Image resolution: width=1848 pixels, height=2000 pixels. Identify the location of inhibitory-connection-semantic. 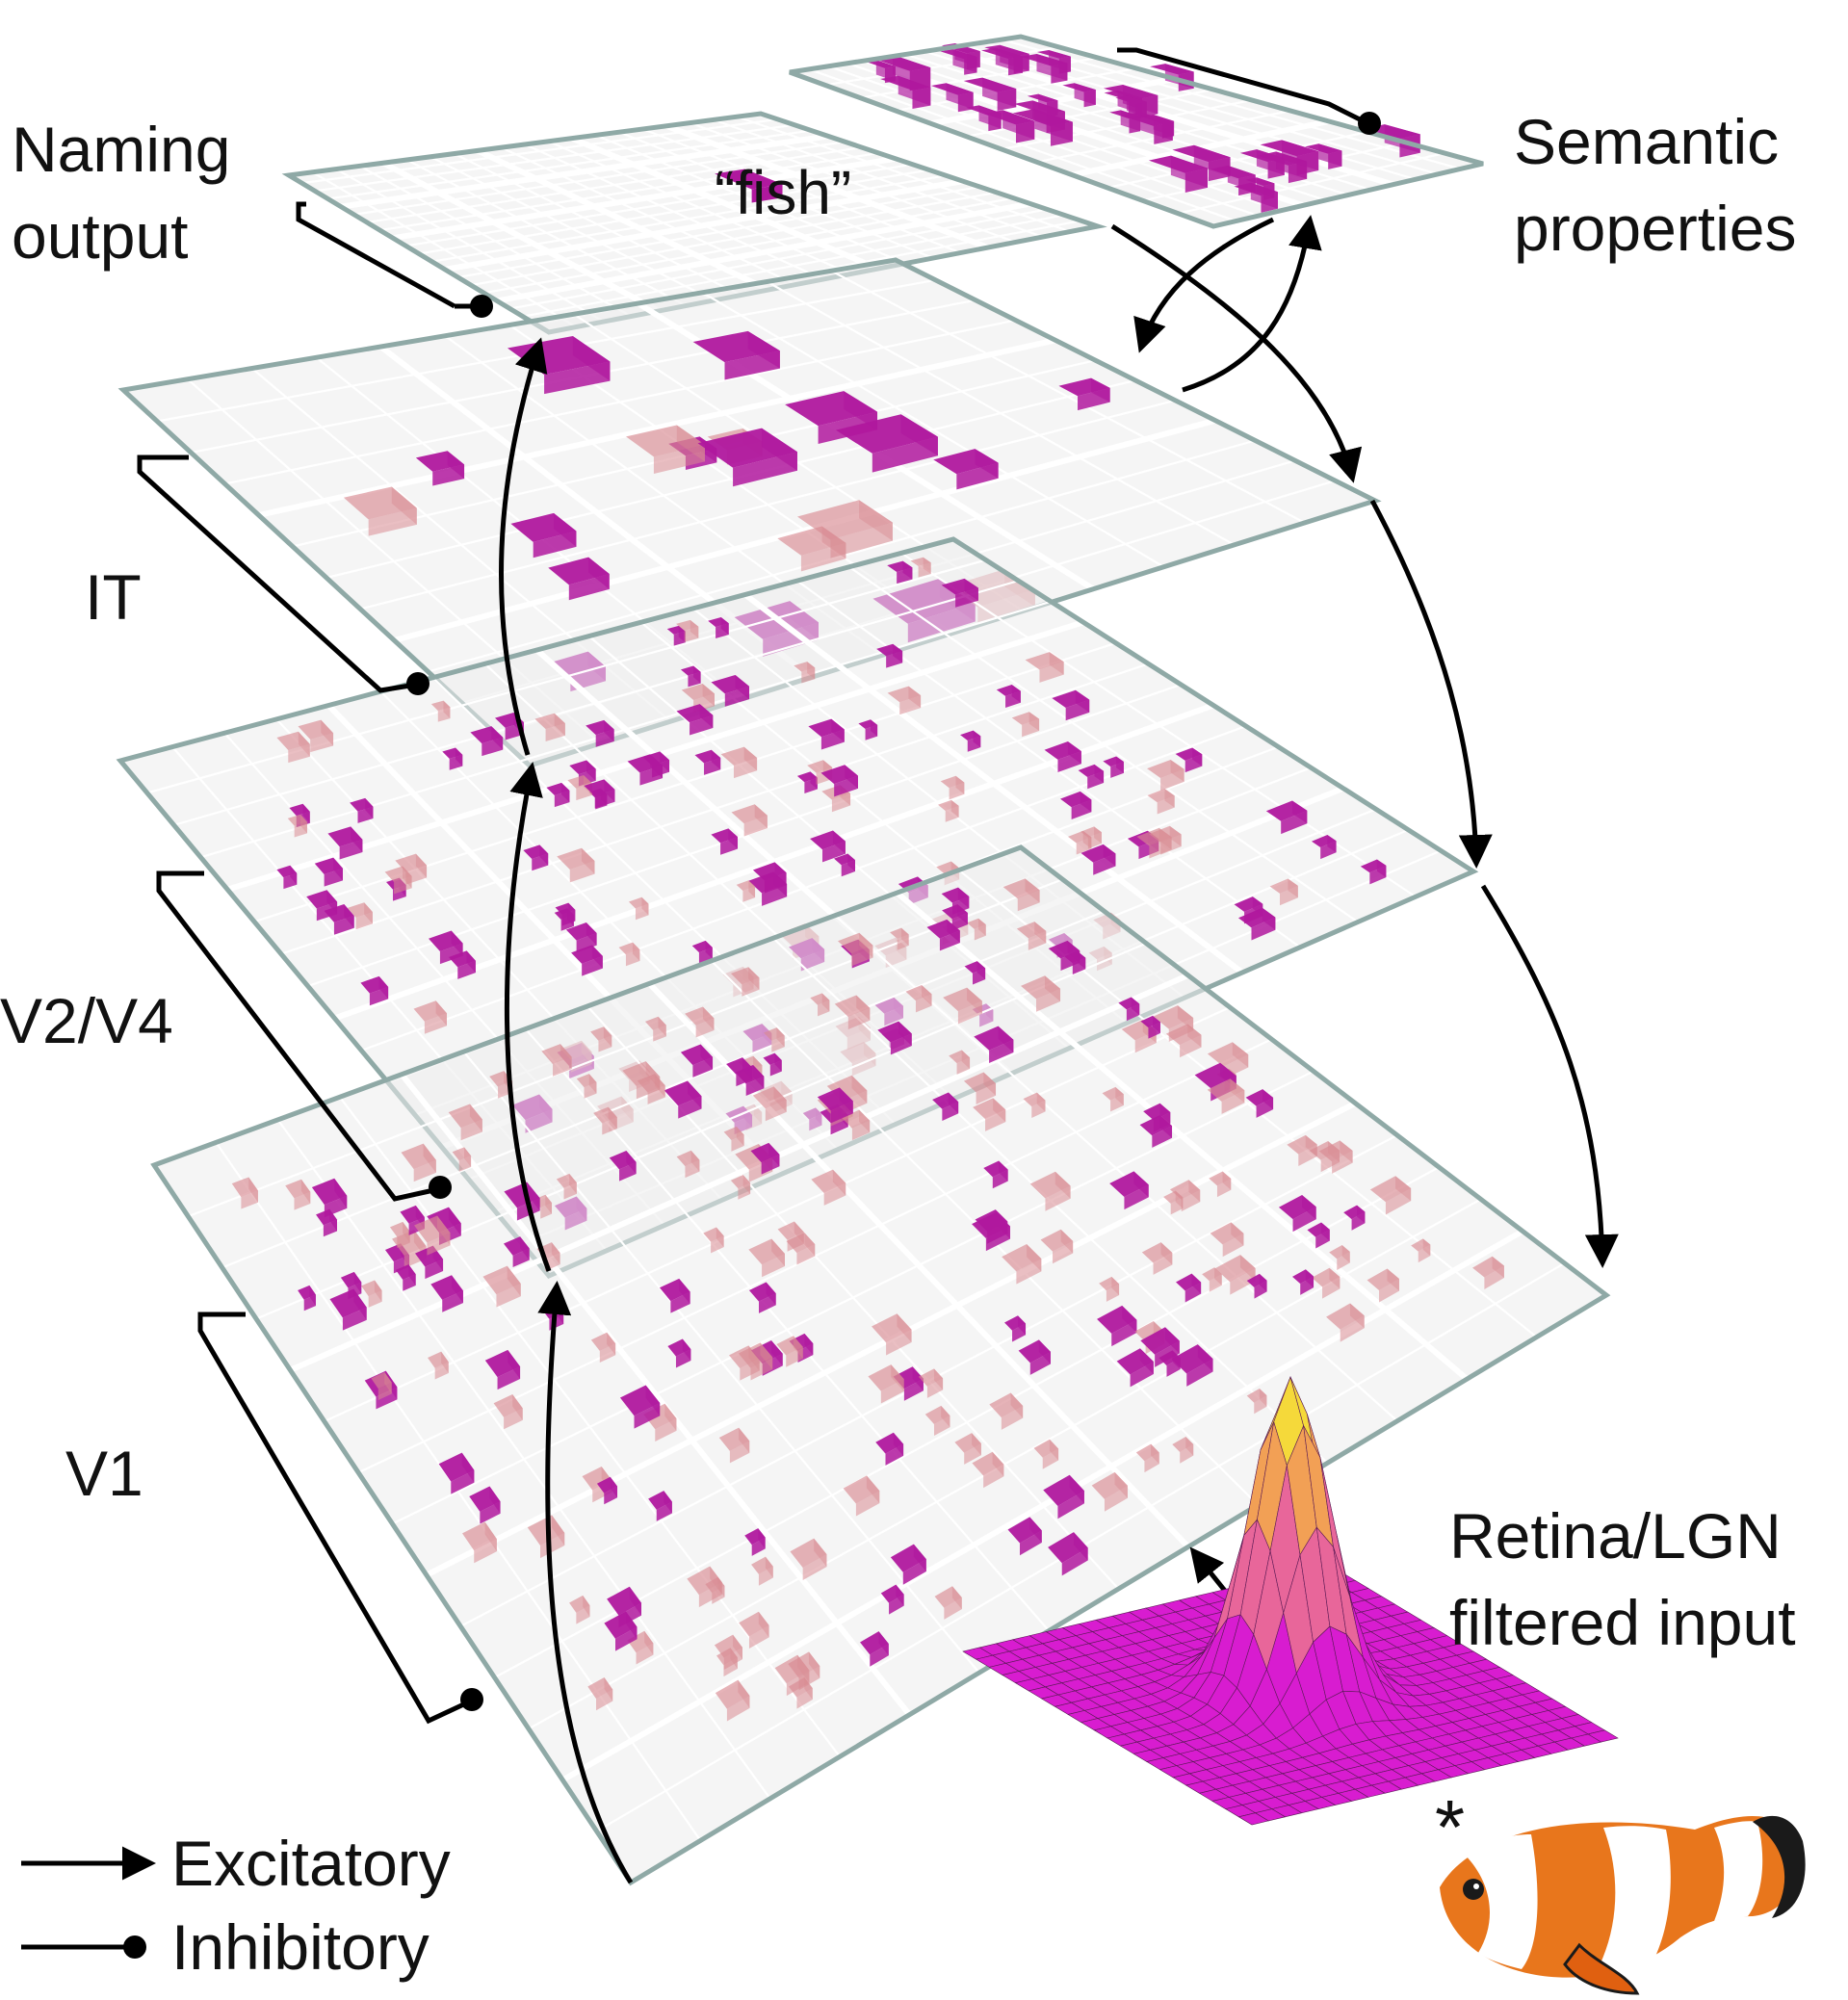
(1249, 91).